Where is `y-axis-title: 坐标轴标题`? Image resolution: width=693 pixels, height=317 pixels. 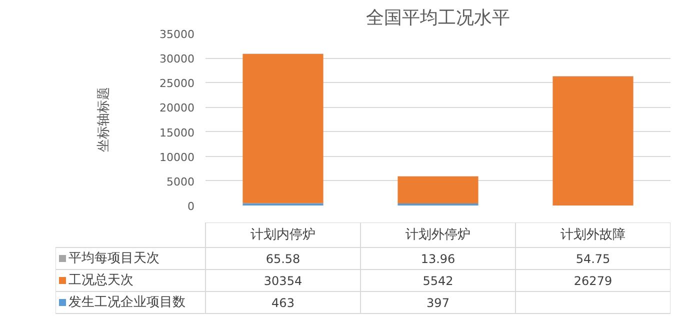 y-axis-title: 坐标轴标题 is located at coordinates (104, 119).